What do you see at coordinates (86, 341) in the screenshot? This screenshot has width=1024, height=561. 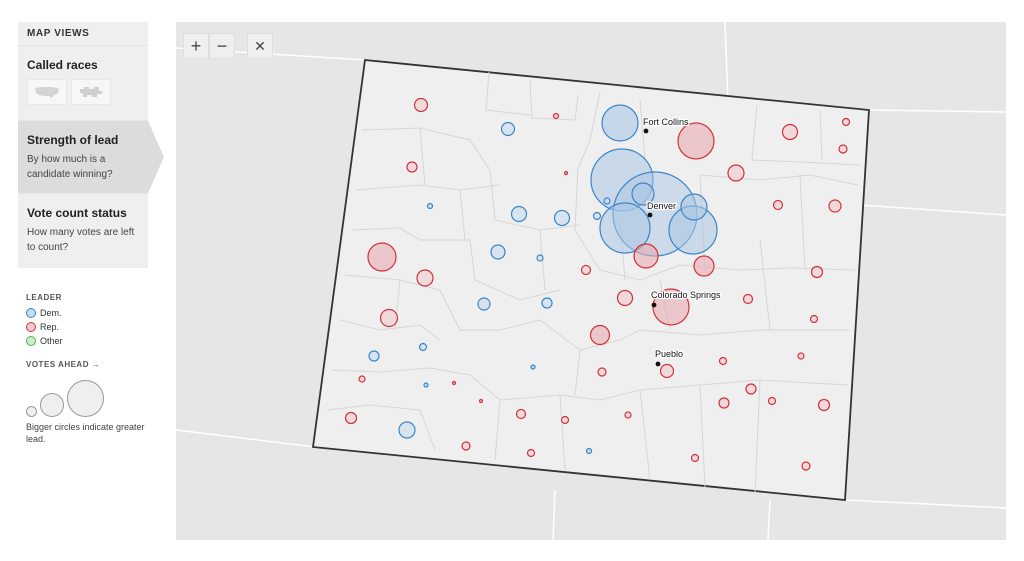 I see `legend-item-other: Other` at bounding box center [86, 341].